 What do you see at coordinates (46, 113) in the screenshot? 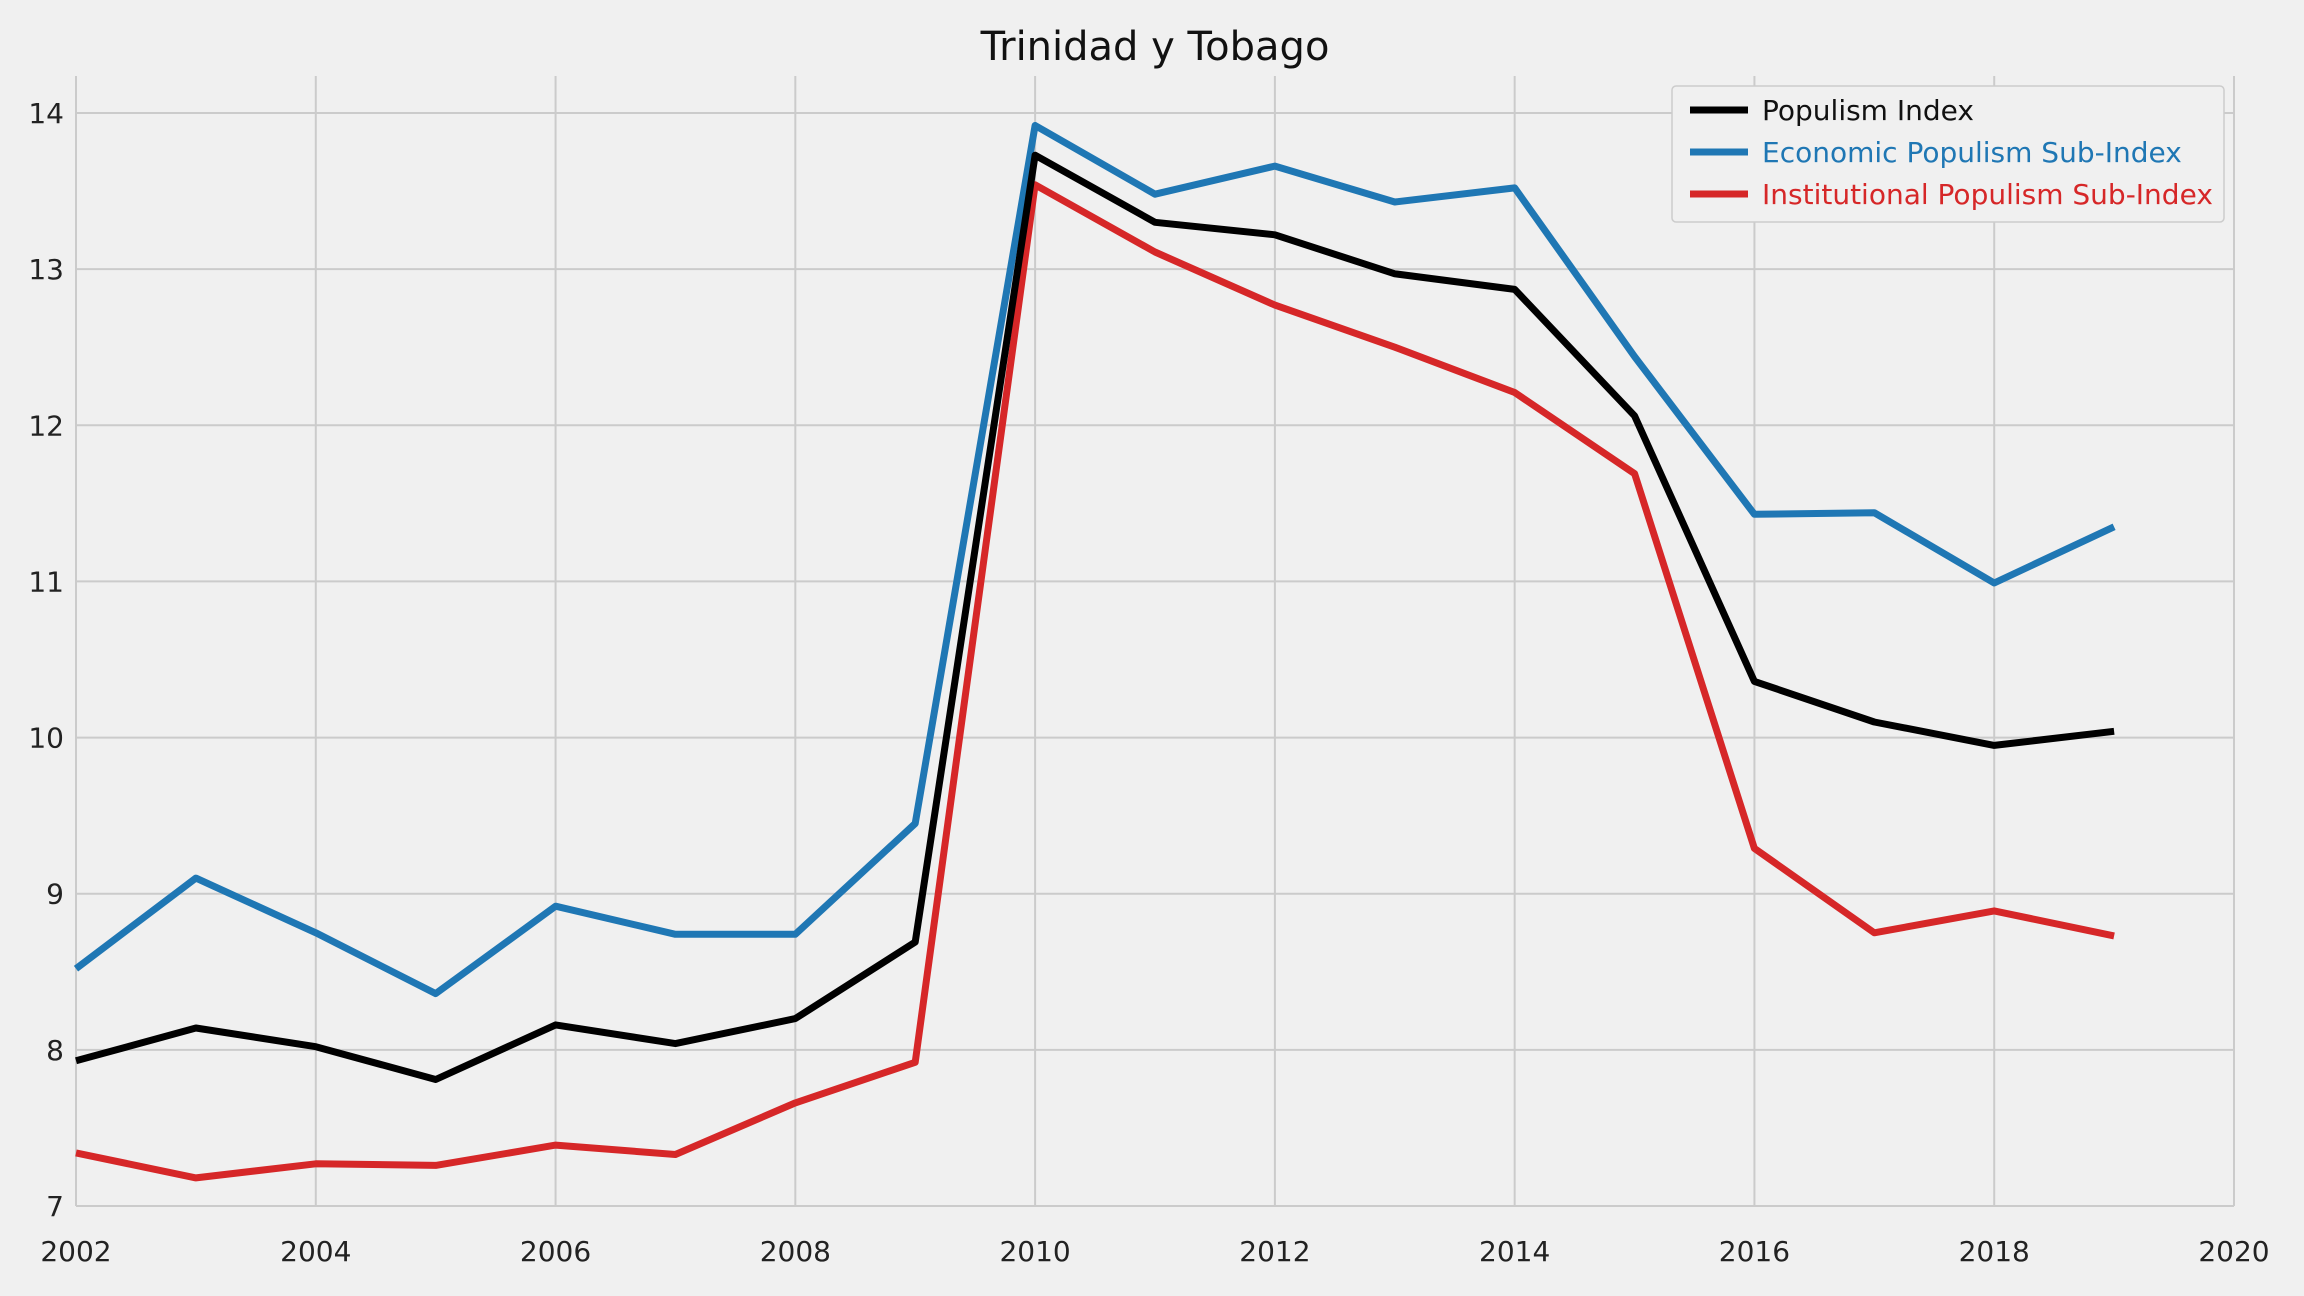
I see `y-tick-label: 14` at bounding box center [46, 113].